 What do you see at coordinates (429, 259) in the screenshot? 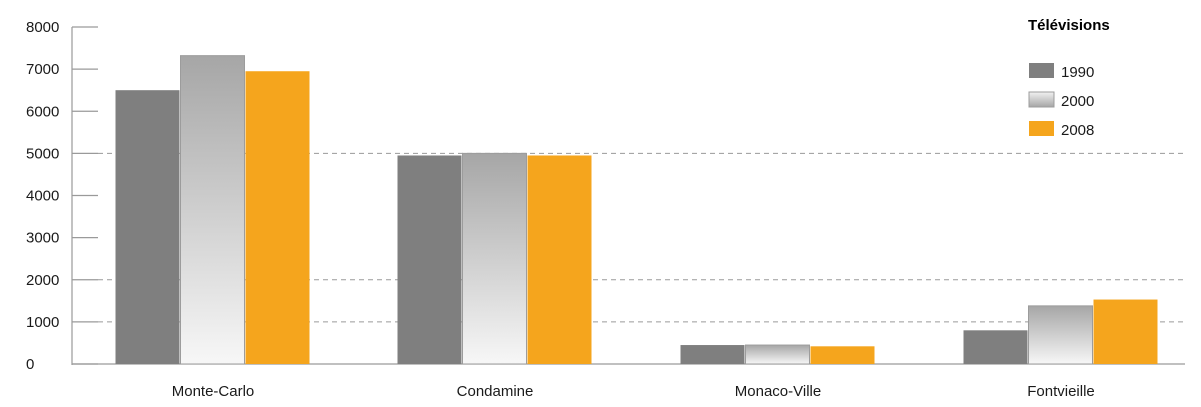
I see `bar-condamine-1990` at bounding box center [429, 259].